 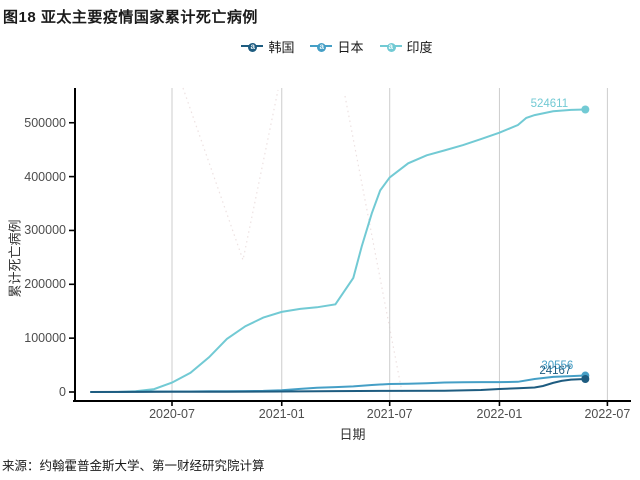 I want to click on source-note: 来源：约翰霍普金斯大学、第一财经研究院计算, so click(x=133, y=466).